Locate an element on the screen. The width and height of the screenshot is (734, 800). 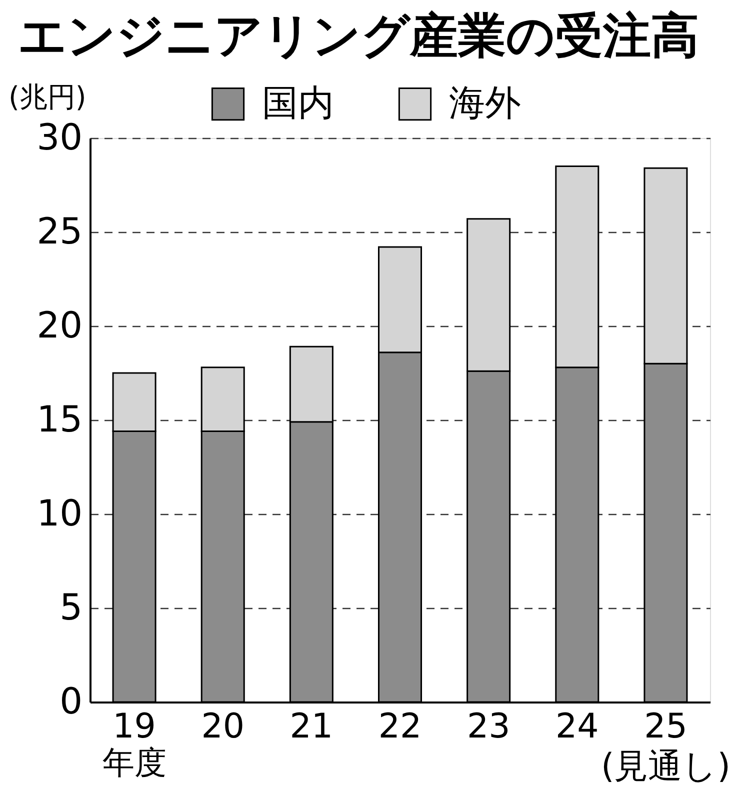
legend-label: 国内 is located at coordinates (298, 103).